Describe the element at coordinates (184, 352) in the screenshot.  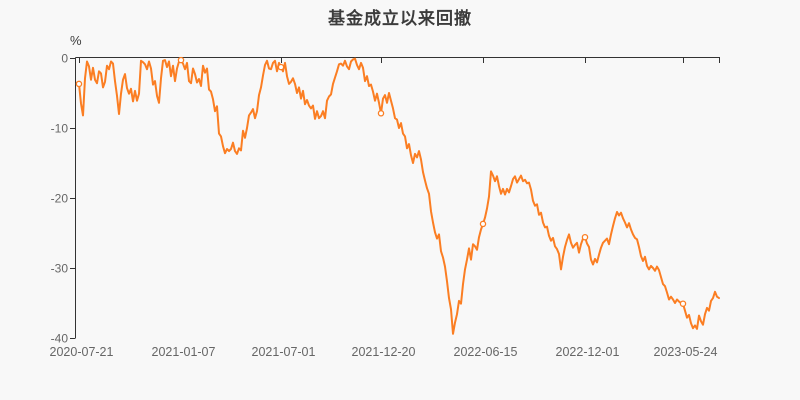
I see `x-axis-label: 2021-01-07` at that location.